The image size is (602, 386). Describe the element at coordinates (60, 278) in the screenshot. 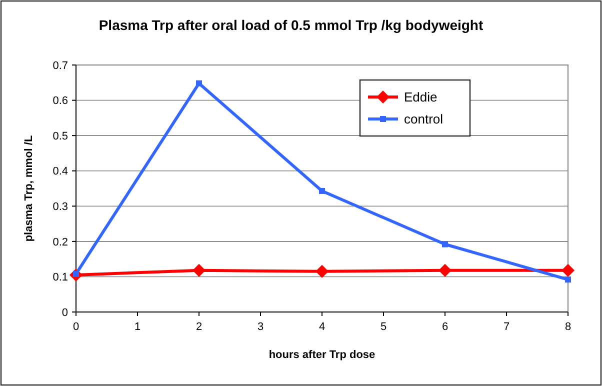

I see `y-tick-label: 0.1` at that location.